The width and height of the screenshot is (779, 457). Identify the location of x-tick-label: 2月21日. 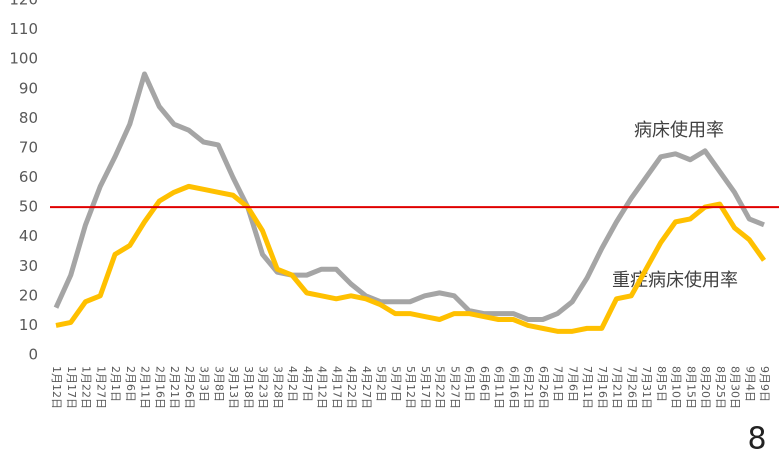
(174, 387).